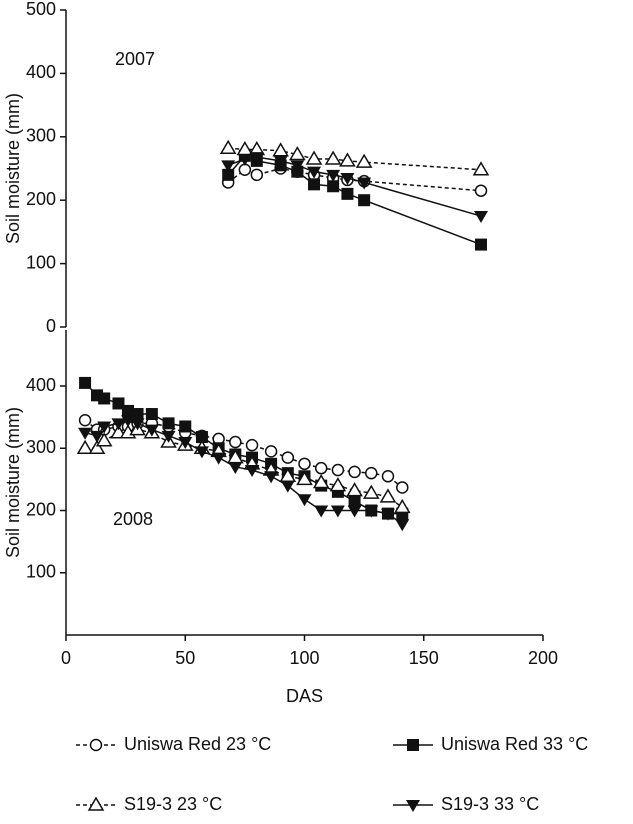  I want to click on annotation: 2008, so click(133, 519).